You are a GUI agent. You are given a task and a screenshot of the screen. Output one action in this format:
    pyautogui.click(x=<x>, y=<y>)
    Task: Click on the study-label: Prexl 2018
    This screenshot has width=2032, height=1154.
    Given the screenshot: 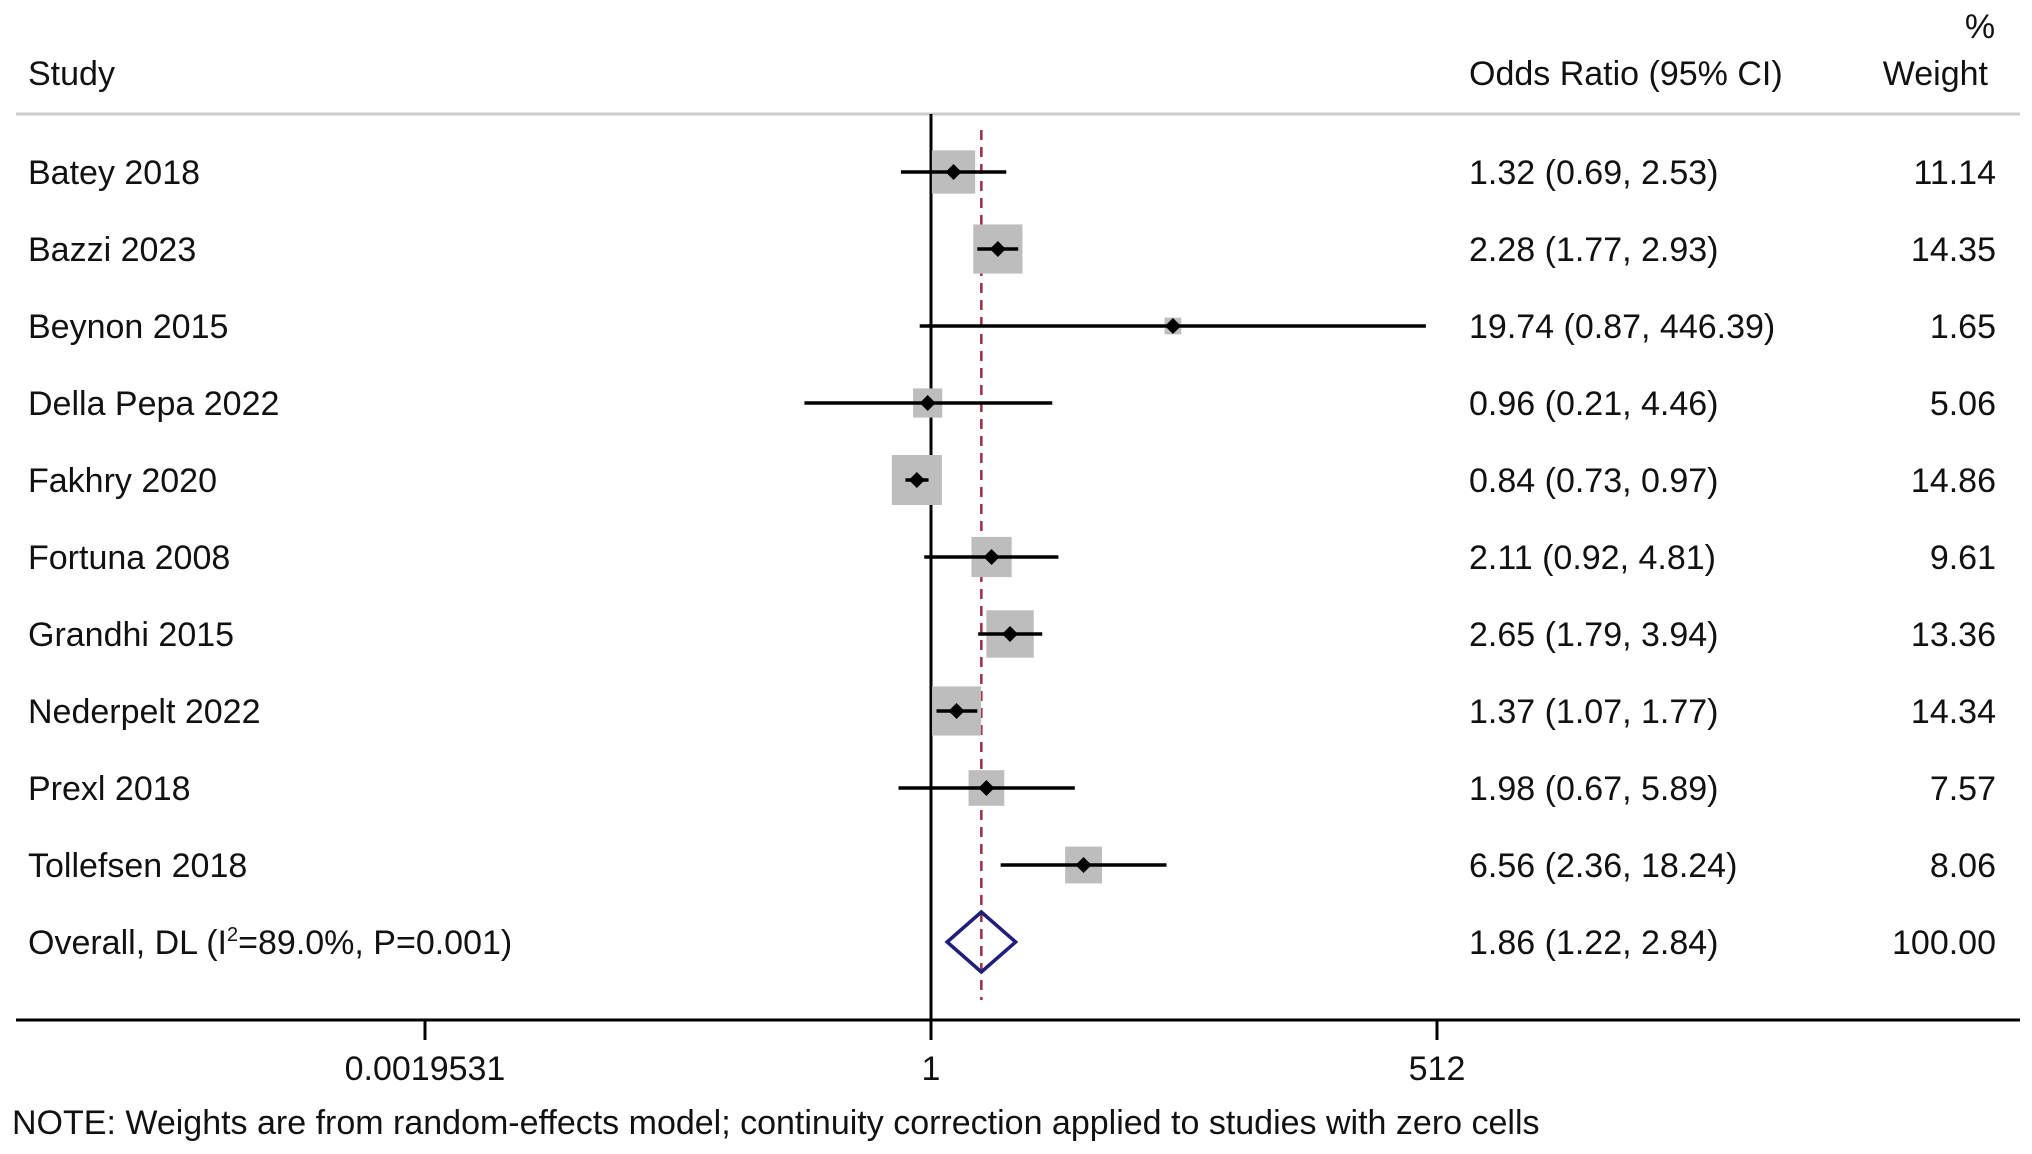 What is the action you would take?
    pyautogui.click(x=109, y=789)
    